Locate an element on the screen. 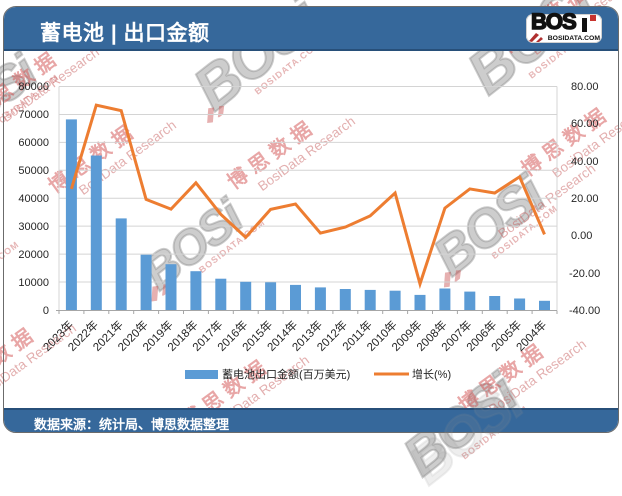  svg-text: 20.00 is located at coordinates (585, 199).